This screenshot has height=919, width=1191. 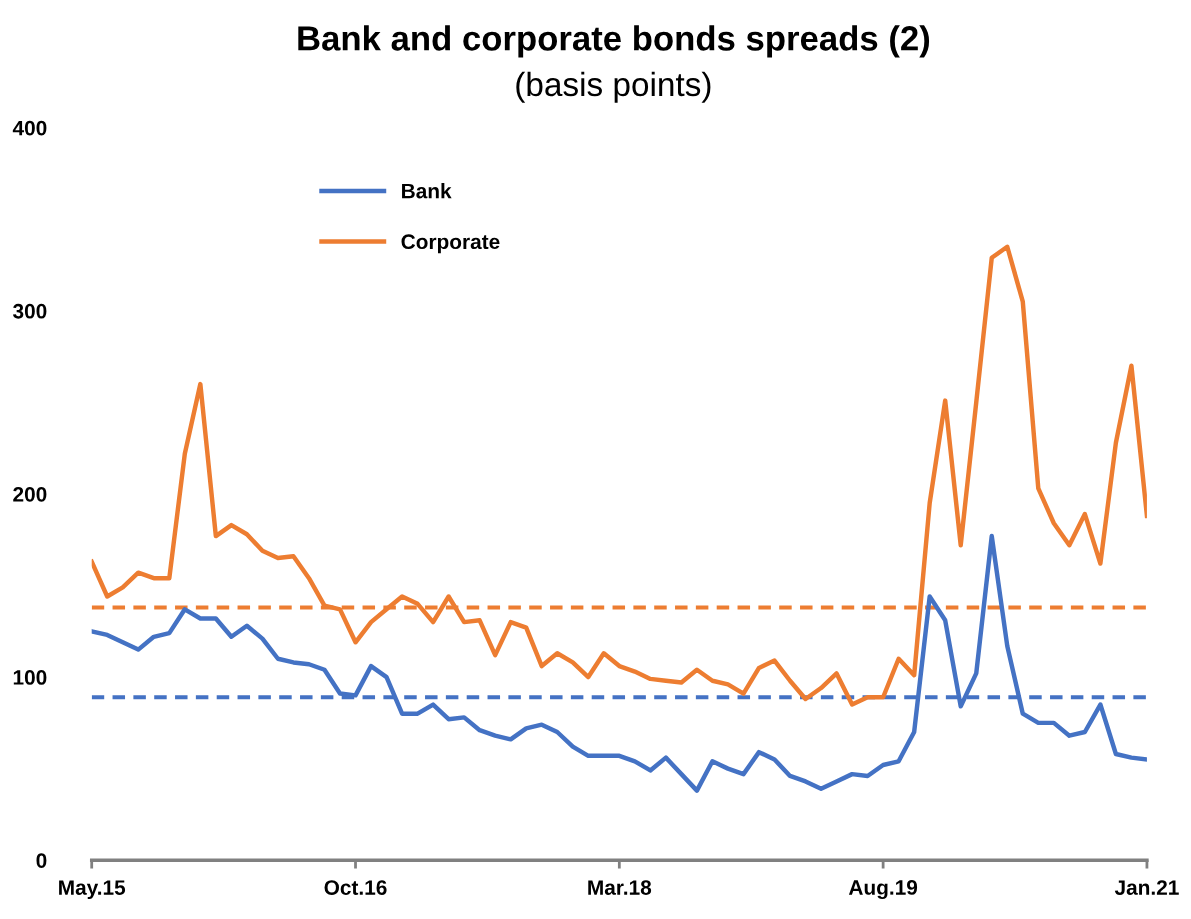 What do you see at coordinates (30, 494) in the screenshot?
I see `y-tick-label: 200` at bounding box center [30, 494].